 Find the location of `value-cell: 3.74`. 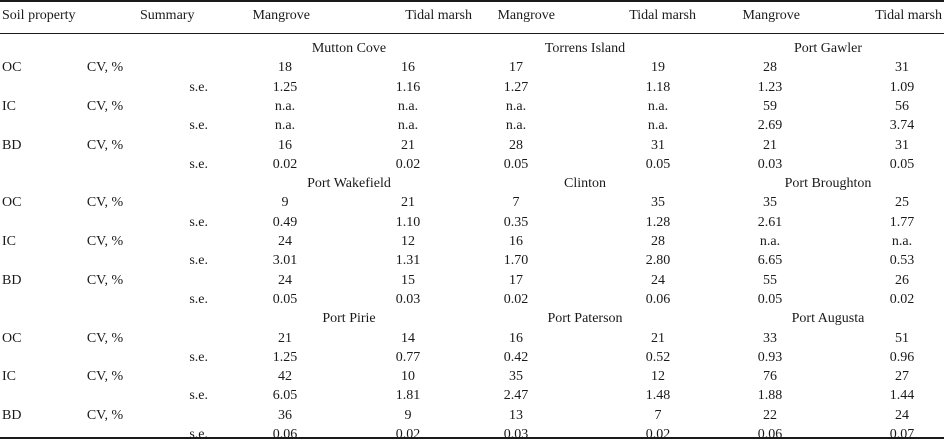

value-cell: 3.74 is located at coordinates (902, 126).